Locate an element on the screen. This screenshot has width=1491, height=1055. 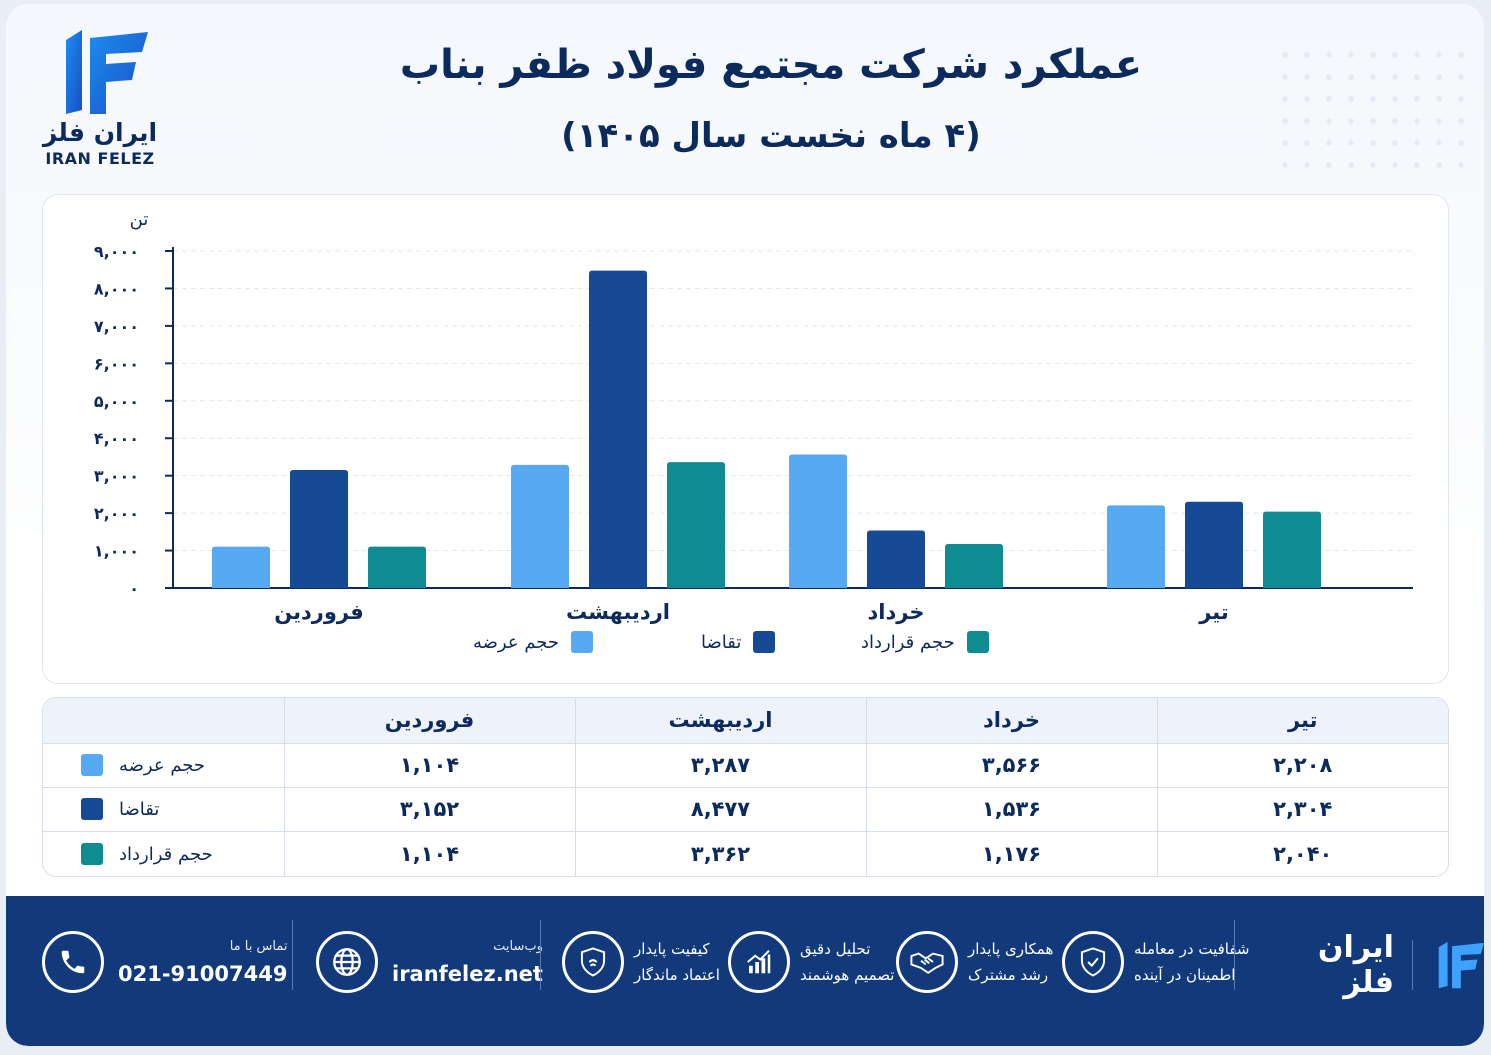
x-tick-label: خرداد is located at coordinates (896, 612).